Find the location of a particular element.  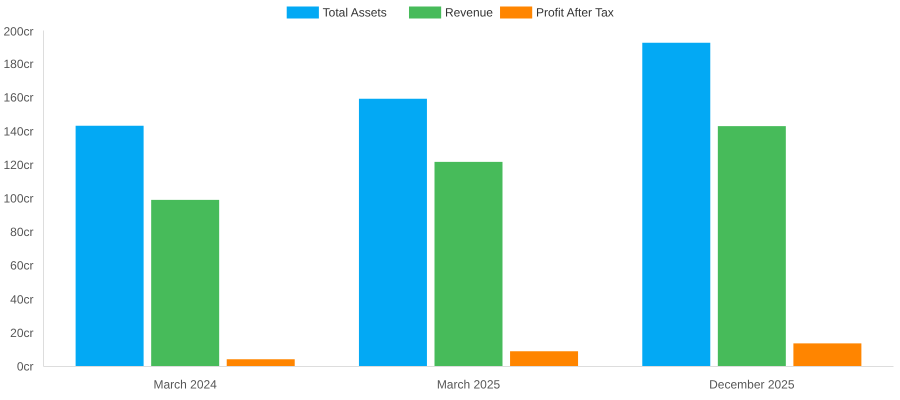

legend-label: Total Assets is located at coordinates (354, 13).